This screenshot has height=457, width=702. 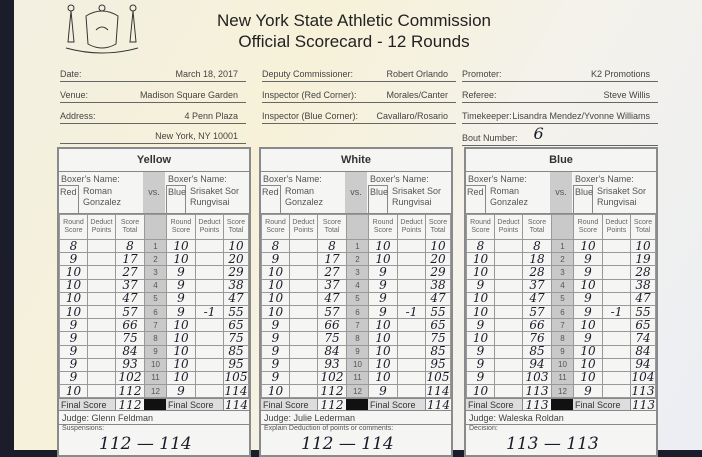 I want to click on round-row: 9 37 4 10 38, so click(x=561, y=285).